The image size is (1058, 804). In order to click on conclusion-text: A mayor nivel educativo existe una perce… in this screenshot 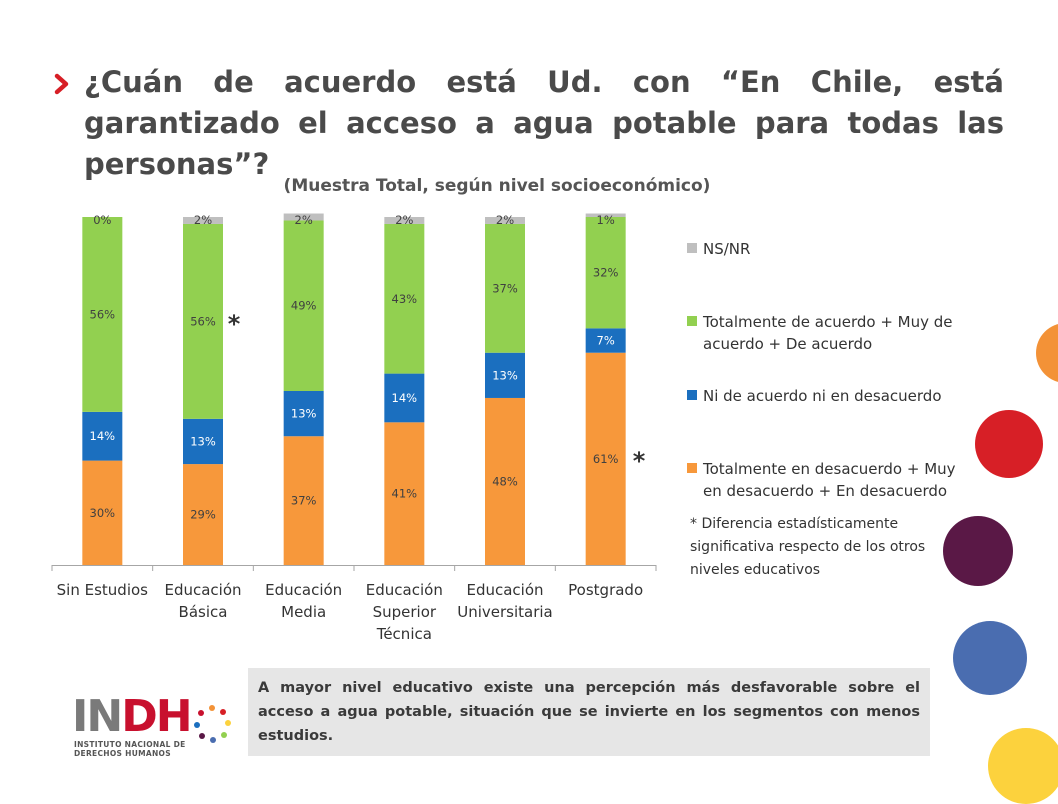, I will do `click(589, 712)`.